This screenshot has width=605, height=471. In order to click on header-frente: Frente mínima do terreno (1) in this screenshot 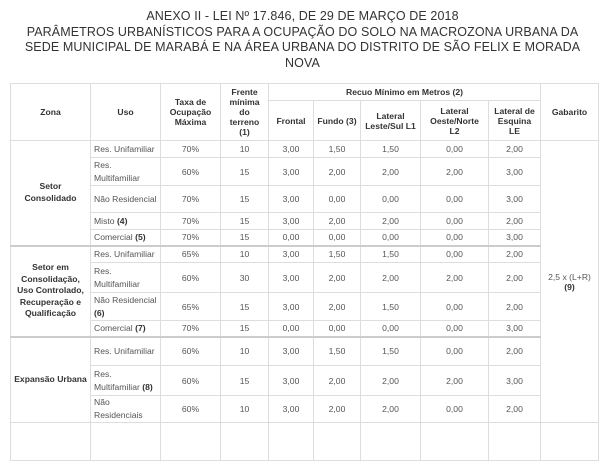, I will do `click(244, 112)`.